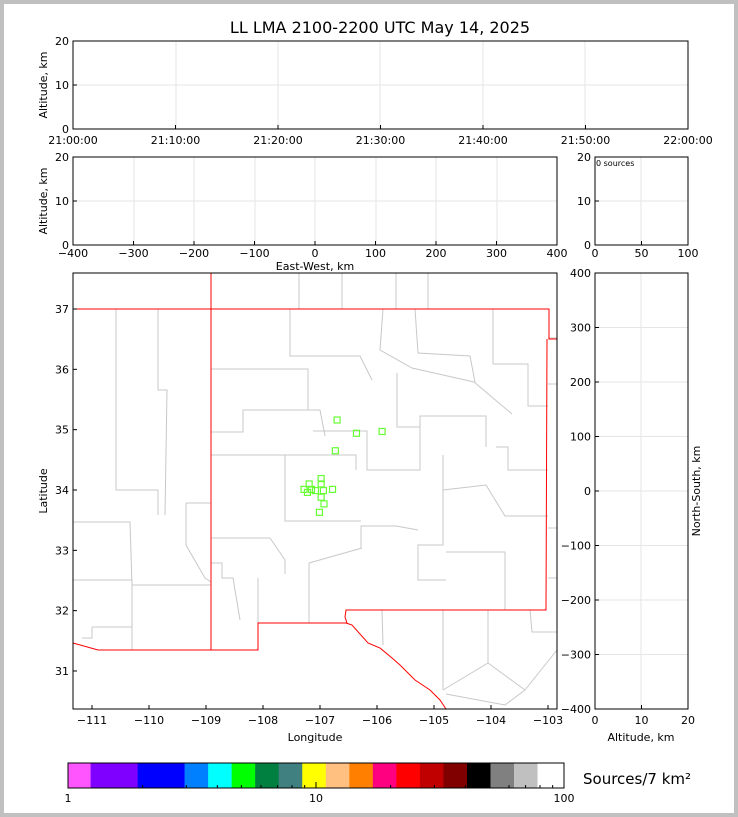 Image resolution: width=738 pixels, height=817 pixels. I want to click on y-tick-label: 35, so click(62, 430).